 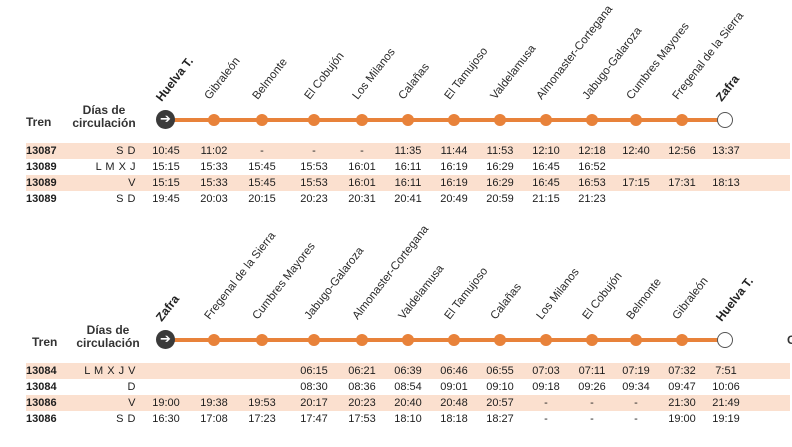 What do you see at coordinates (546, 371) in the screenshot?
I see `time-cell: 07:03` at bounding box center [546, 371].